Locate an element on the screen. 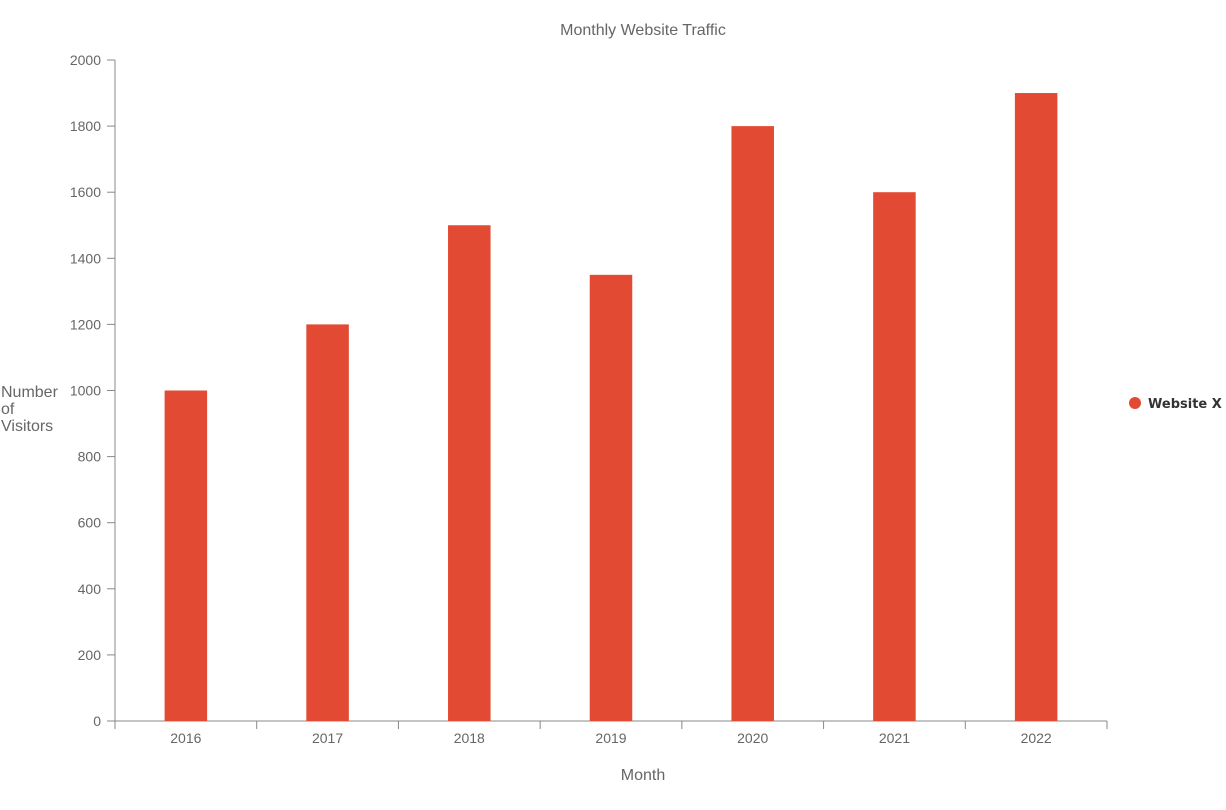 The height and width of the screenshot is (810, 1226). y-axis-title: Number of Visitors is located at coordinates (31, 409).